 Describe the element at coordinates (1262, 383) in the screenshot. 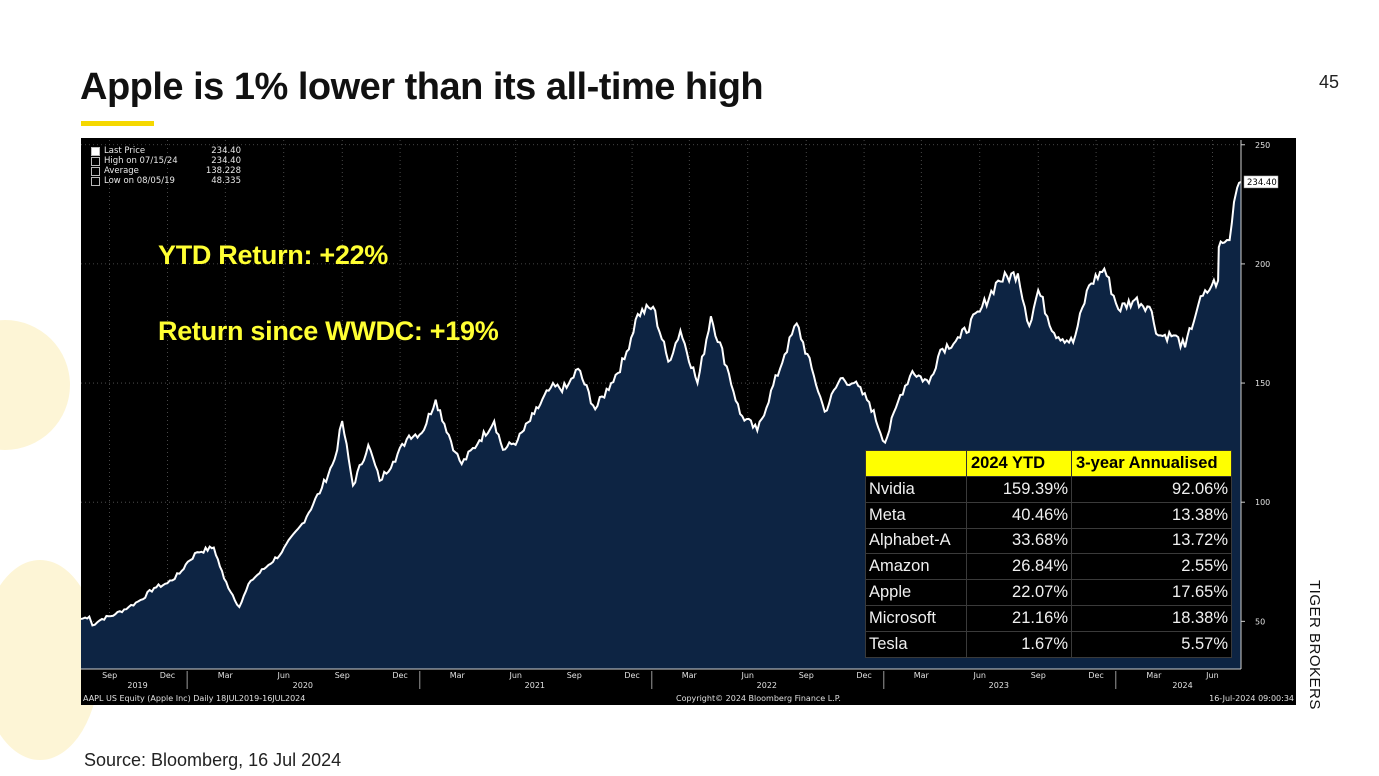

I see `y-tick-label: 150` at that location.